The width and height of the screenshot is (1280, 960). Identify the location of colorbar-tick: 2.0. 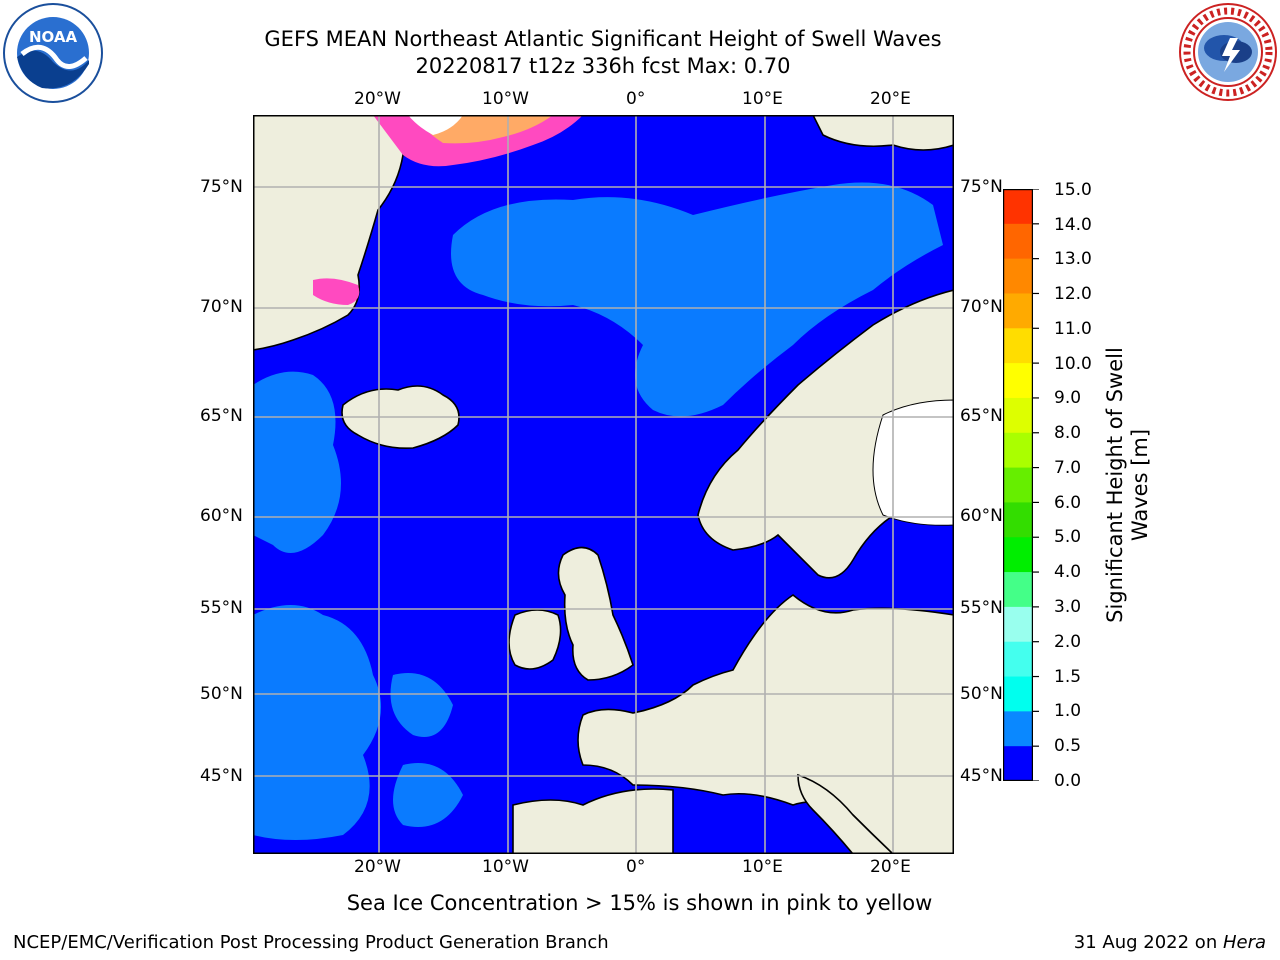
(1068, 642).